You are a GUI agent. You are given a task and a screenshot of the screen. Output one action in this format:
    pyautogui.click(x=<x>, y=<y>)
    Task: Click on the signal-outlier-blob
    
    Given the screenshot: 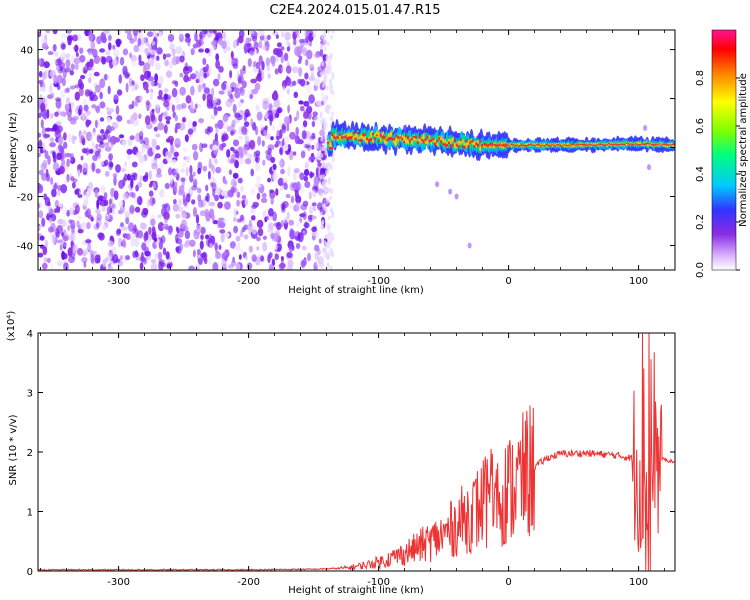 What is the action you would take?
    pyautogui.click(x=469, y=245)
    